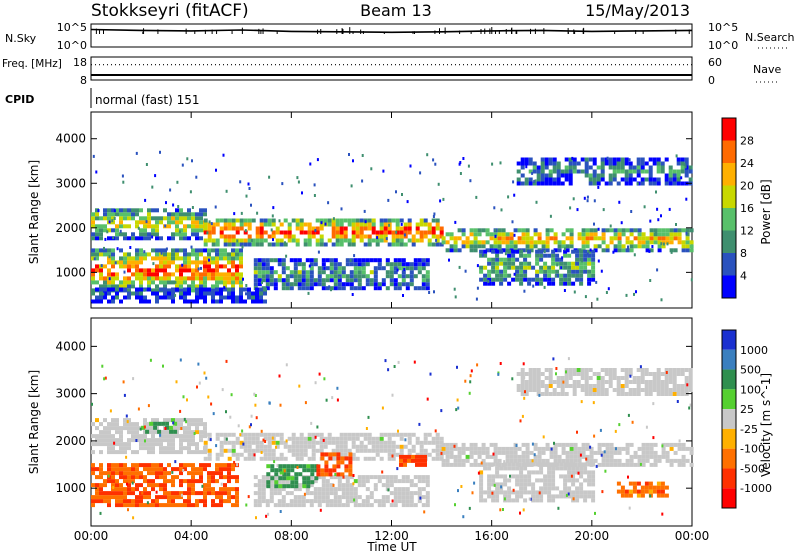 This screenshot has width=800, height=554. What do you see at coordinates (747, 141) in the screenshot?
I see `power-colorbar-tick: 28` at bounding box center [747, 141].